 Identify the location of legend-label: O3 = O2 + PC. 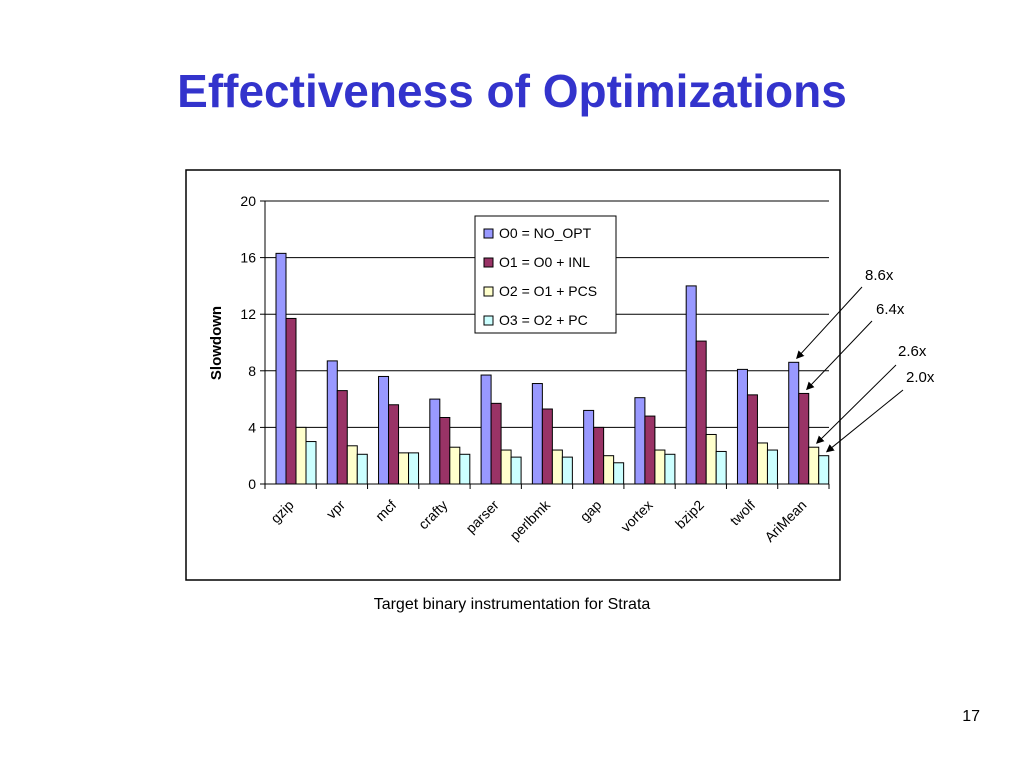
(543, 320).